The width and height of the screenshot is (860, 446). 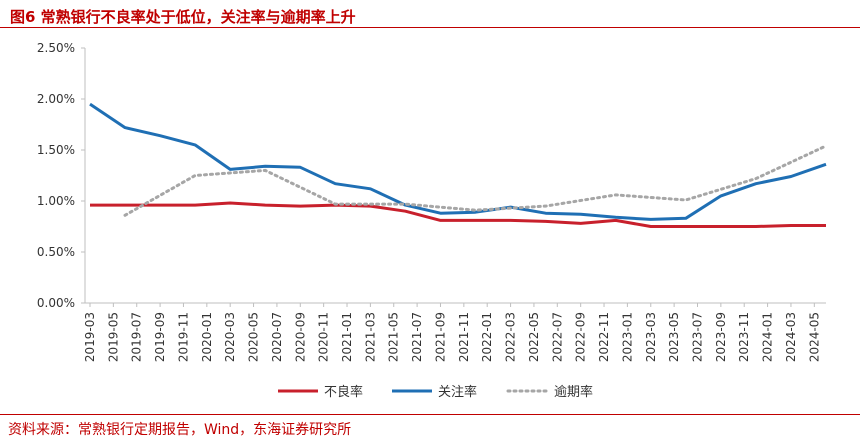 I want to click on x-tick-label: 2021-01, so click(x=347, y=337).